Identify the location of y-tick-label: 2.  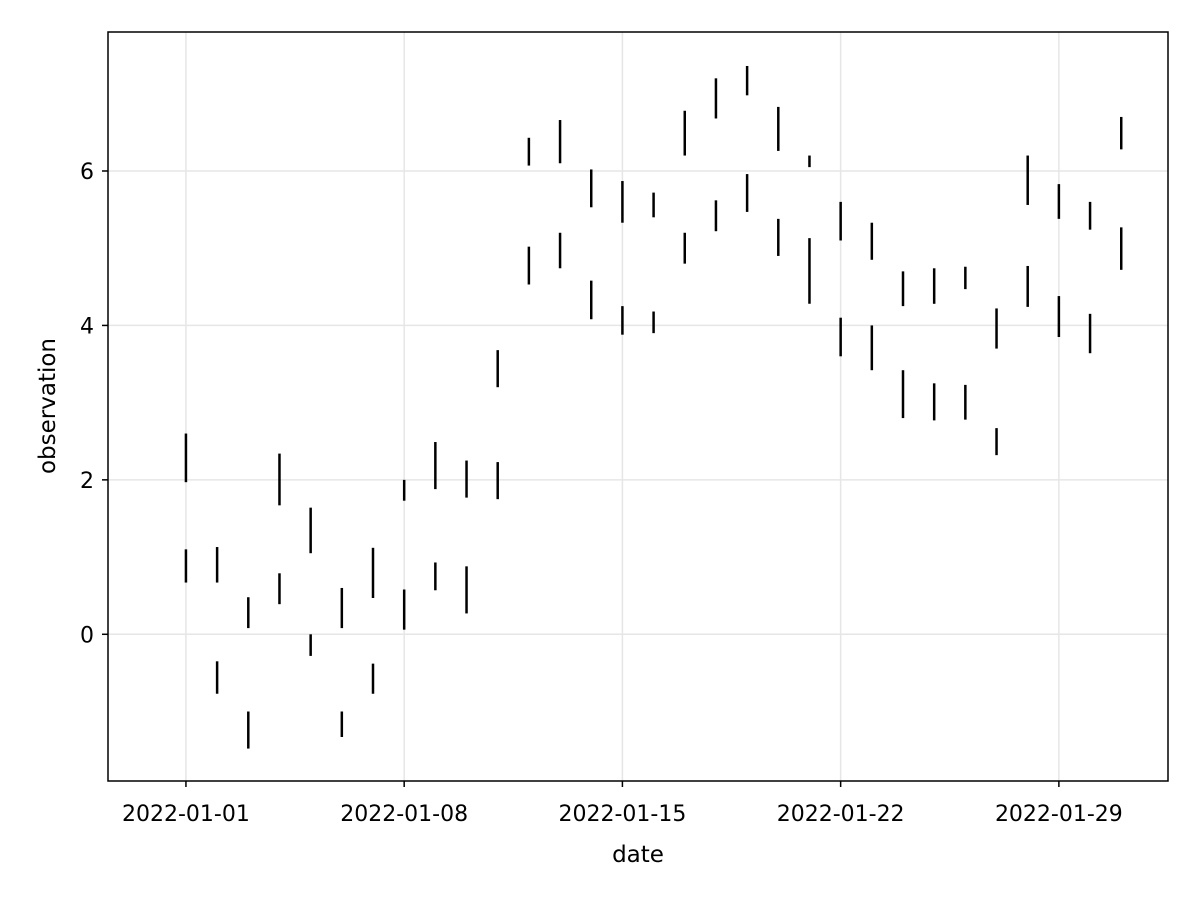
(87, 481).